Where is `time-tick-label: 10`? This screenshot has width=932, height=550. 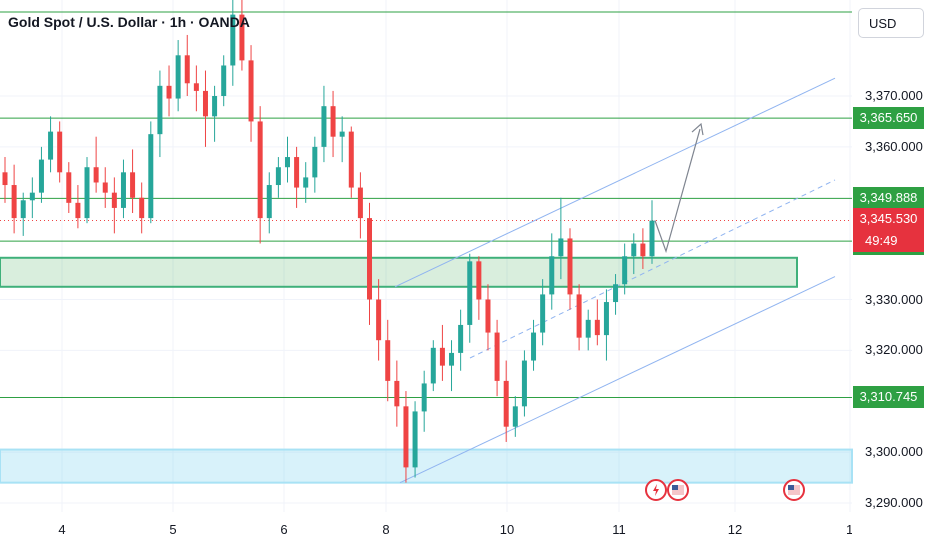 time-tick-label: 10 is located at coordinates (507, 529).